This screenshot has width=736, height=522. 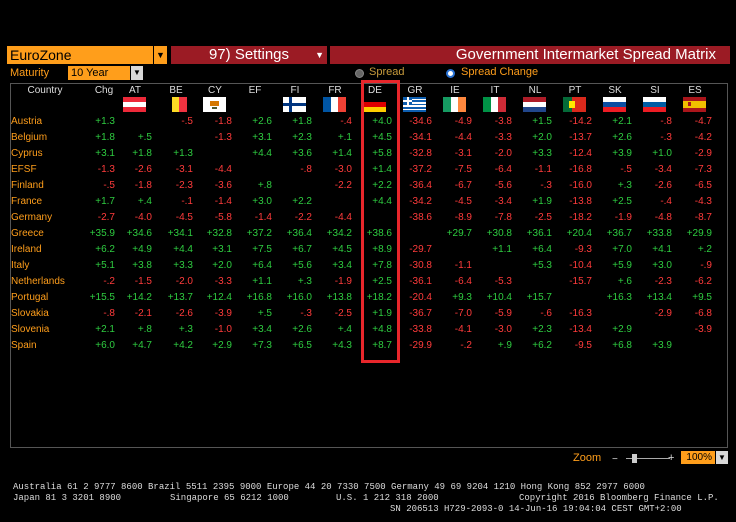 What do you see at coordinates (619, 233) in the screenshot?
I see `matrix-cell: +36.7` at bounding box center [619, 233].